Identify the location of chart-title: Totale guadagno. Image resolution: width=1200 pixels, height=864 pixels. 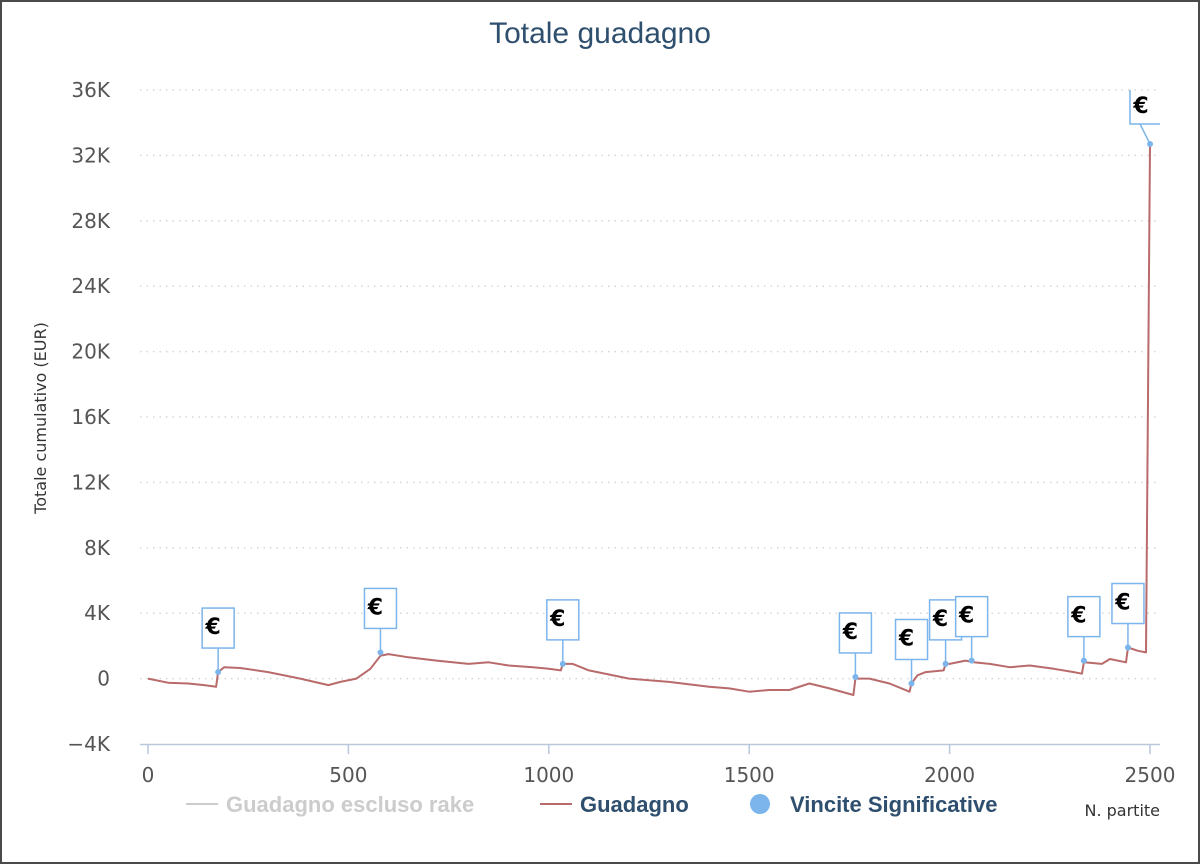
(600, 33).